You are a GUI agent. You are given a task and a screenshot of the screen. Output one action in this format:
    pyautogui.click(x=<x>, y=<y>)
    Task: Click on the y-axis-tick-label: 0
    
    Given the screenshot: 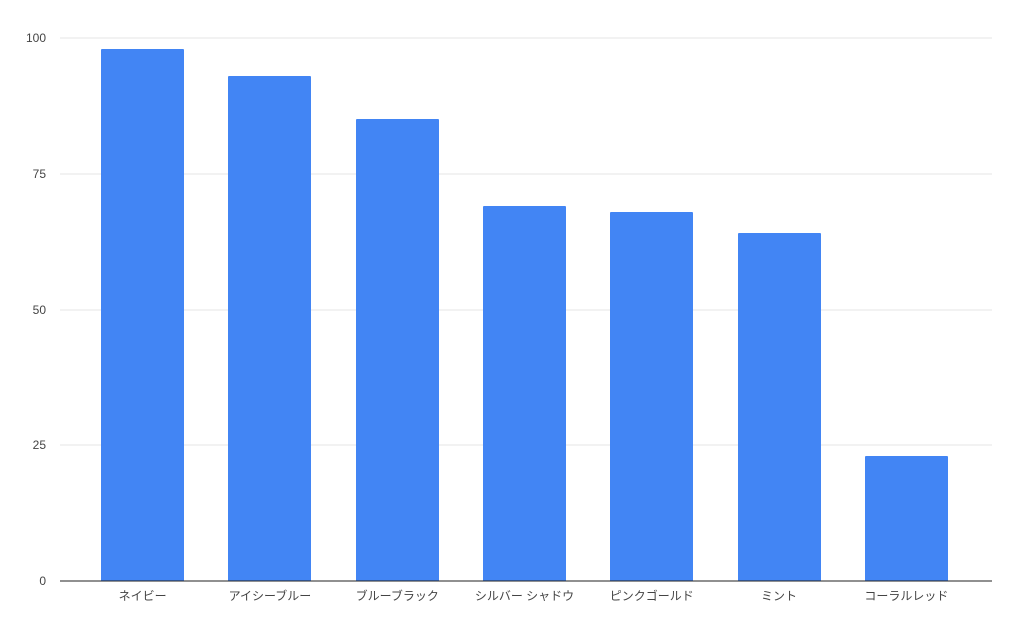 What is the action you would take?
    pyautogui.click(x=42, y=581)
    